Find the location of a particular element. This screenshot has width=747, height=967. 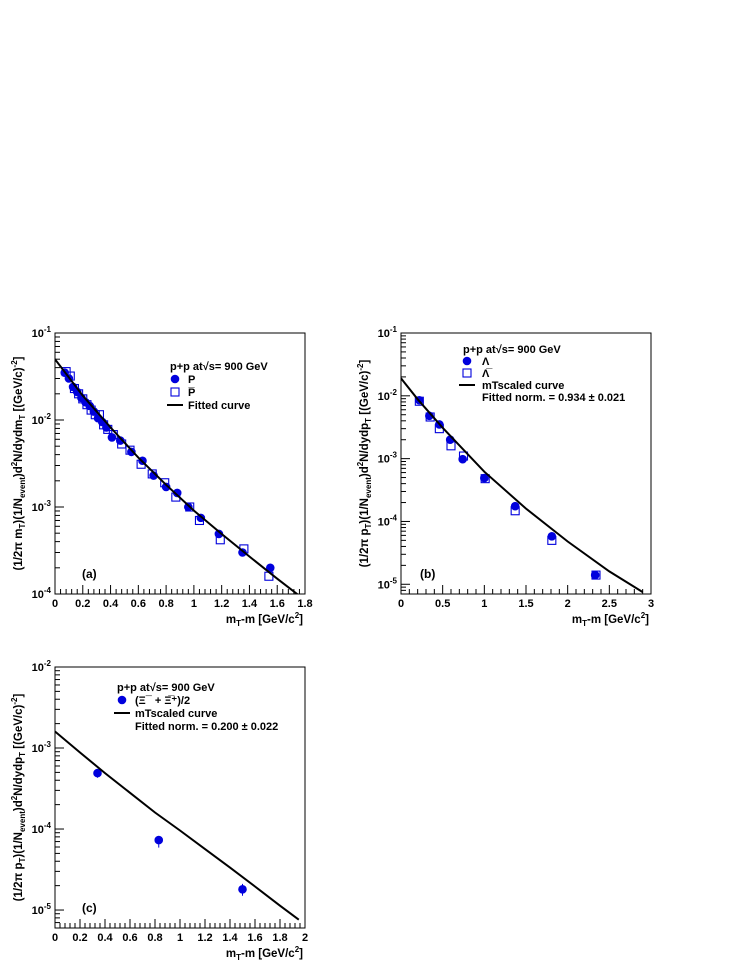

legend-label: (Ξ¯ + Ξ̅⁺)/2 is located at coordinates (162, 701).